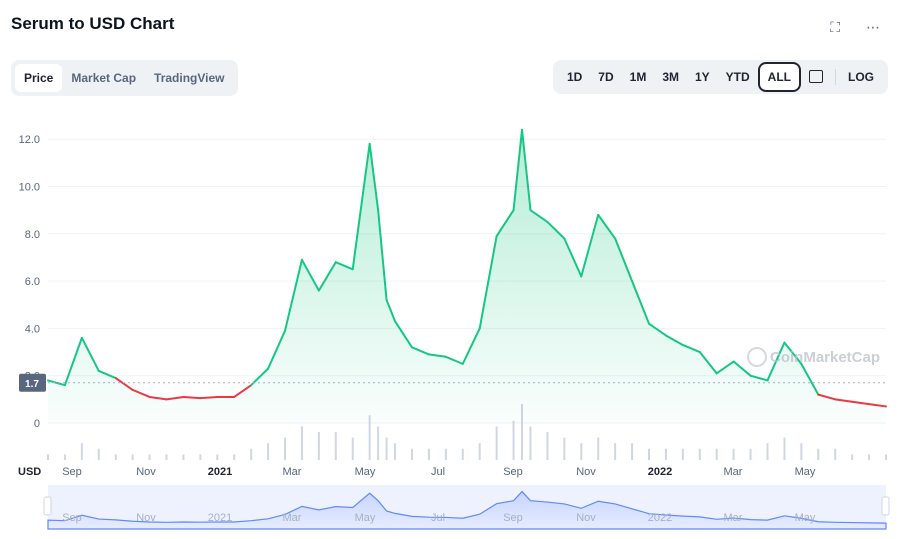 Image resolution: width=900 pixels, height=539 pixels. I want to click on log-scale-button: LOG, so click(861, 77).